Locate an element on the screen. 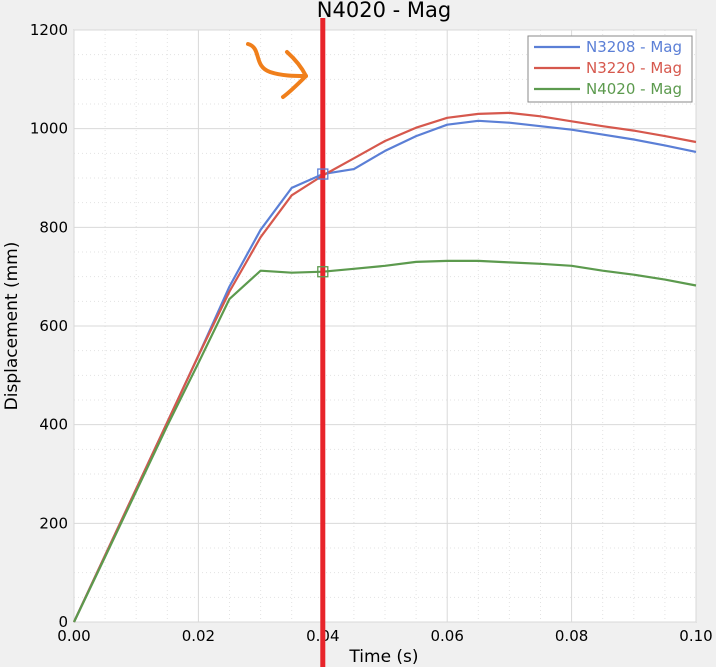 This screenshot has height=667, width=716. annotation-arrow-icon is located at coordinates (277, 70).